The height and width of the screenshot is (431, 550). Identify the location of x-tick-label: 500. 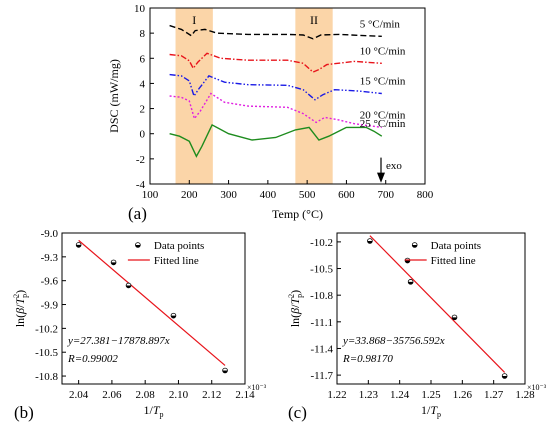
(307, 195).